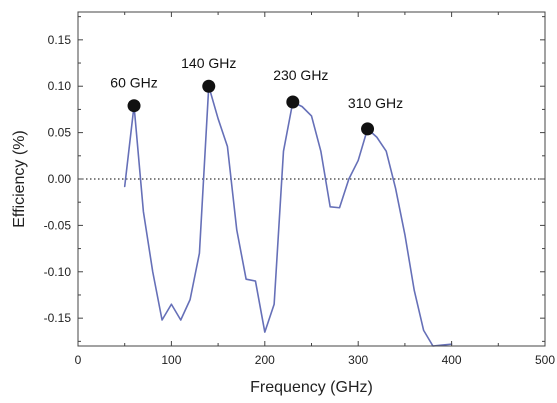 The width and height of the screenshot is (557, 403). Describe the element at coordinates (208, 63) in the screenshot. I see `marker-label: 140 GHz` at that location.